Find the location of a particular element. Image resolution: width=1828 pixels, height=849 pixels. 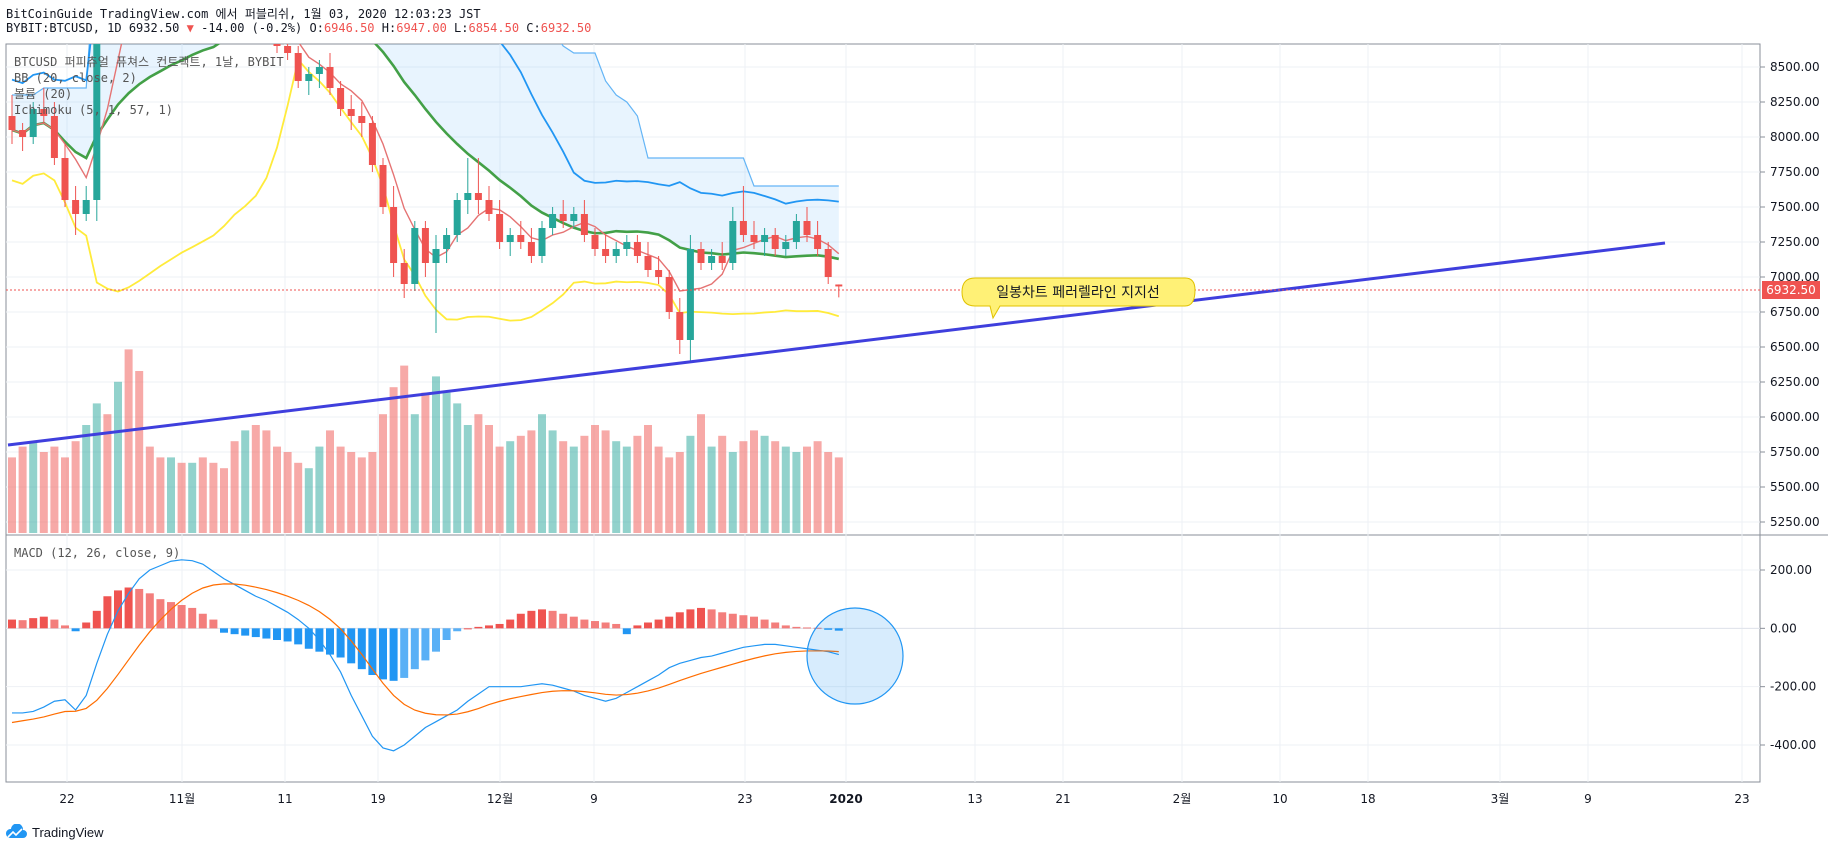

macd-tick-2: -200.00 is located at coordinates (1793, 687).